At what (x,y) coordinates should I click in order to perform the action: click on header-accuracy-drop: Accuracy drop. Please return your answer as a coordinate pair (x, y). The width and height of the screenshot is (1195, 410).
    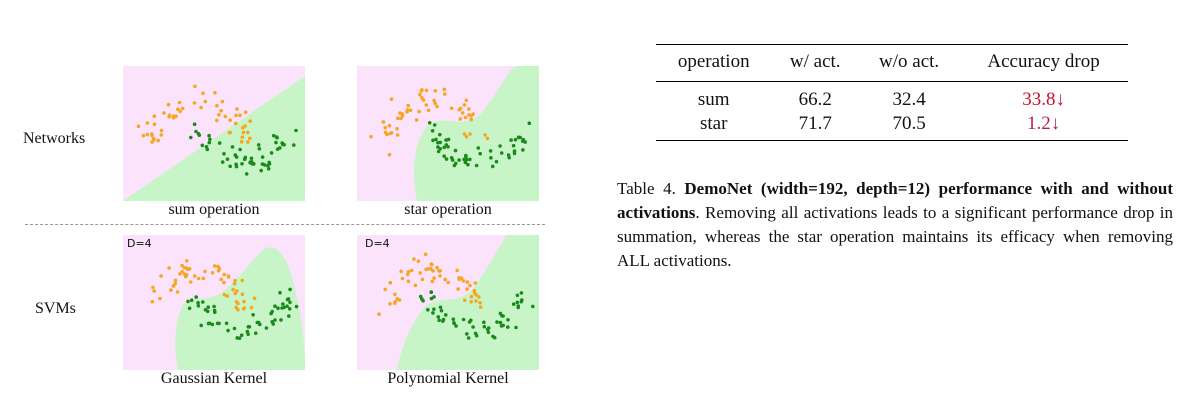
    Looking at the image, I should click on (1043, 61).